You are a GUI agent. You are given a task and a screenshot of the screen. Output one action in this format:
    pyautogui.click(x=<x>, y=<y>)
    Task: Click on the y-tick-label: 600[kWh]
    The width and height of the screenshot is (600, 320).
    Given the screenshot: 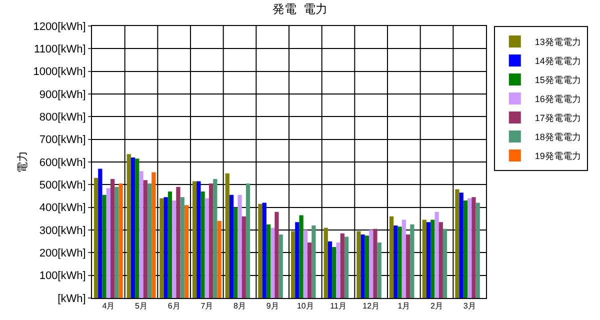 What is the action you would take?
    pyautogui.click(x=62, y=162)
    